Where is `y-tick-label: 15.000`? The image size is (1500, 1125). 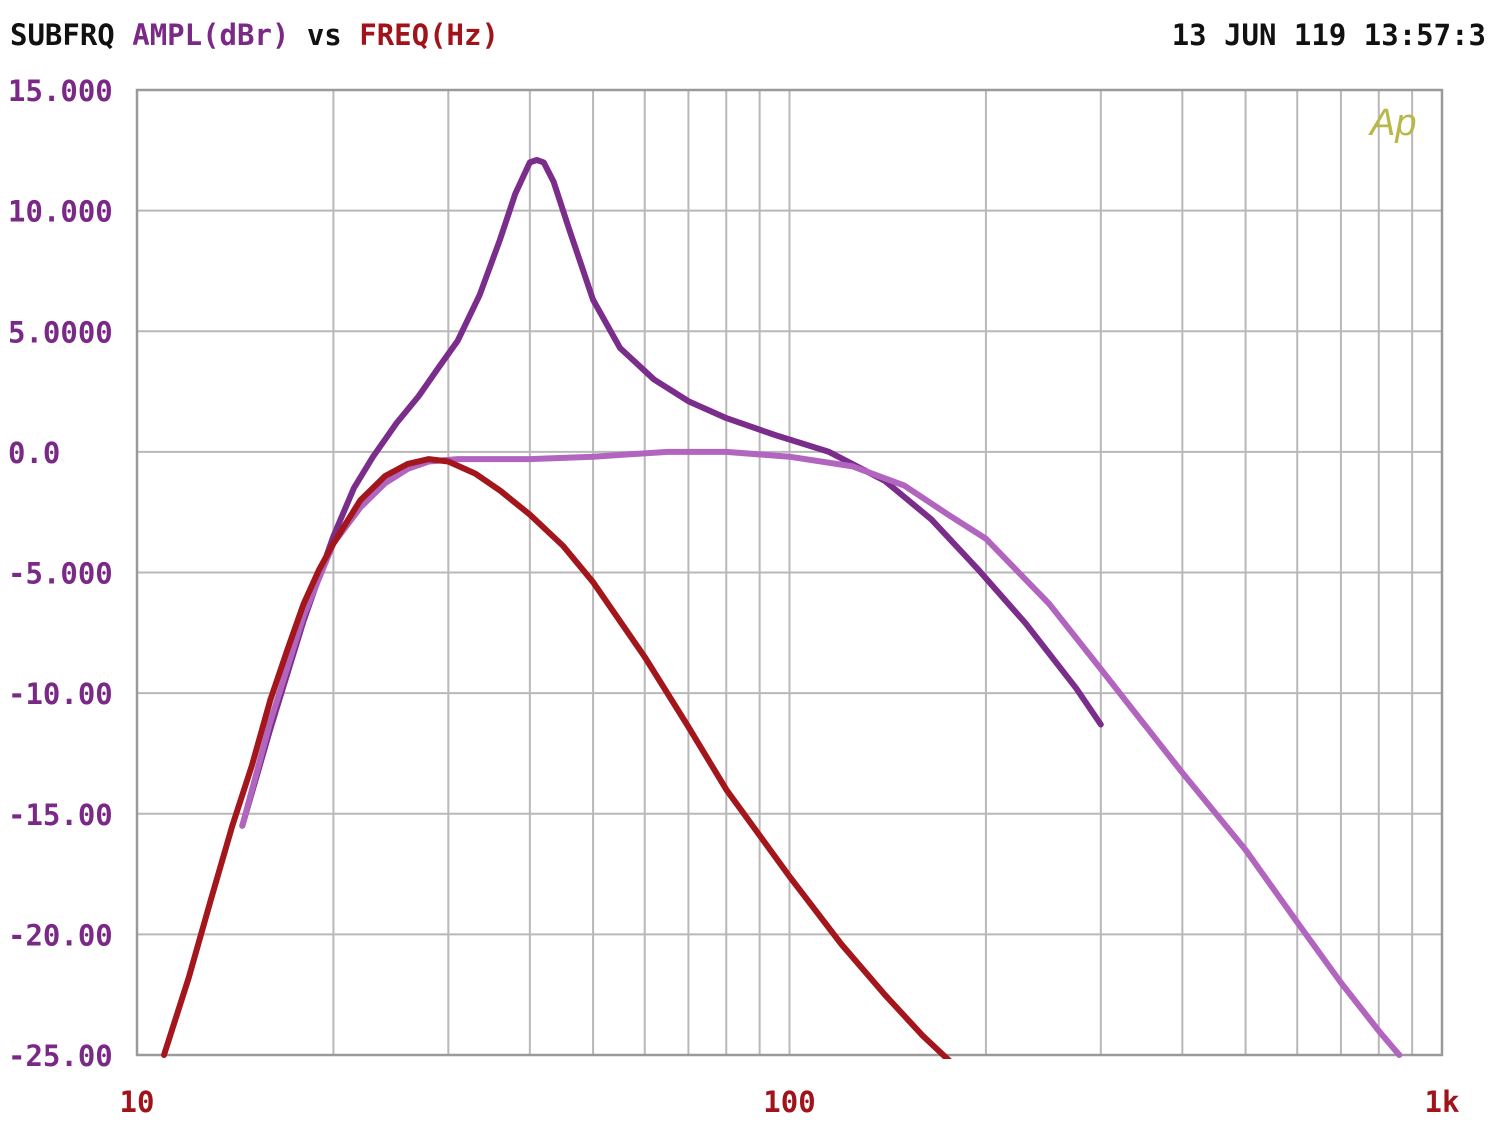
y-tick-label: 15.000 is located at coordinates (60, 91).